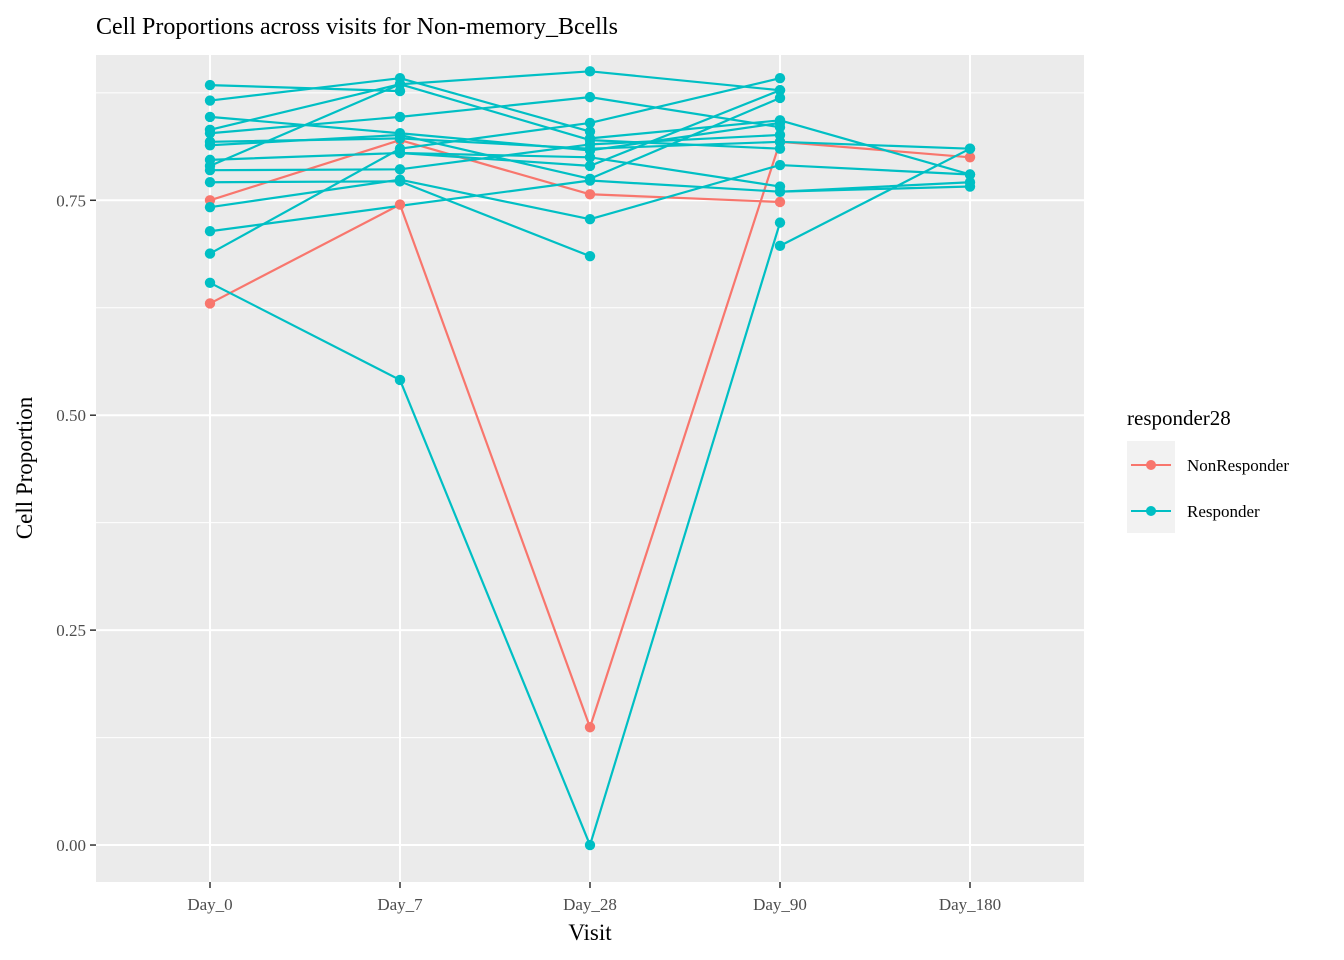  What do you see at coordinates (590, 932) in the screenshot?
I see `x-axis-title: Visit` at bounding box center [590, 932].